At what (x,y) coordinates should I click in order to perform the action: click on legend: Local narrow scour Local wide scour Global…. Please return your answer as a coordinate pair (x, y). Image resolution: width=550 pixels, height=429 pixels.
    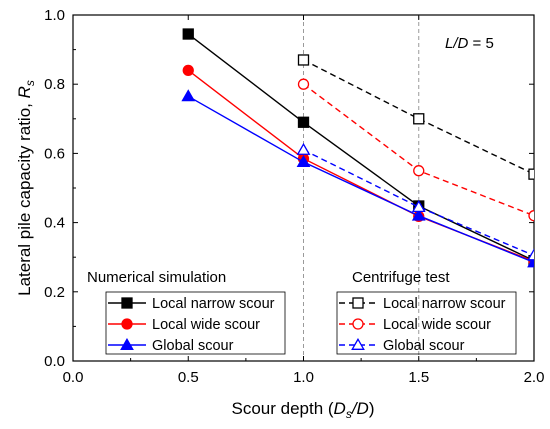
    Looking at the image, I should click on (307, 325).